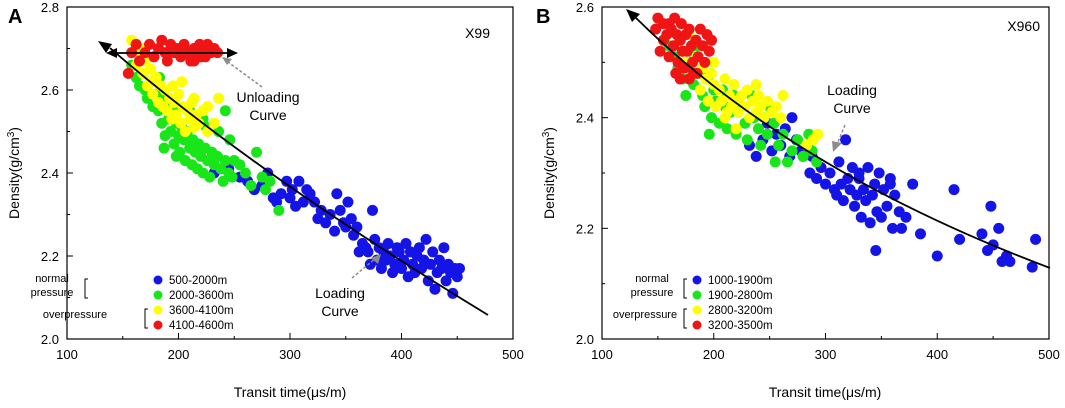 The height and width of the screenshot is (408, 1065). I want to click on panel-a-loading-text-1: Loading, so click(340, 293).